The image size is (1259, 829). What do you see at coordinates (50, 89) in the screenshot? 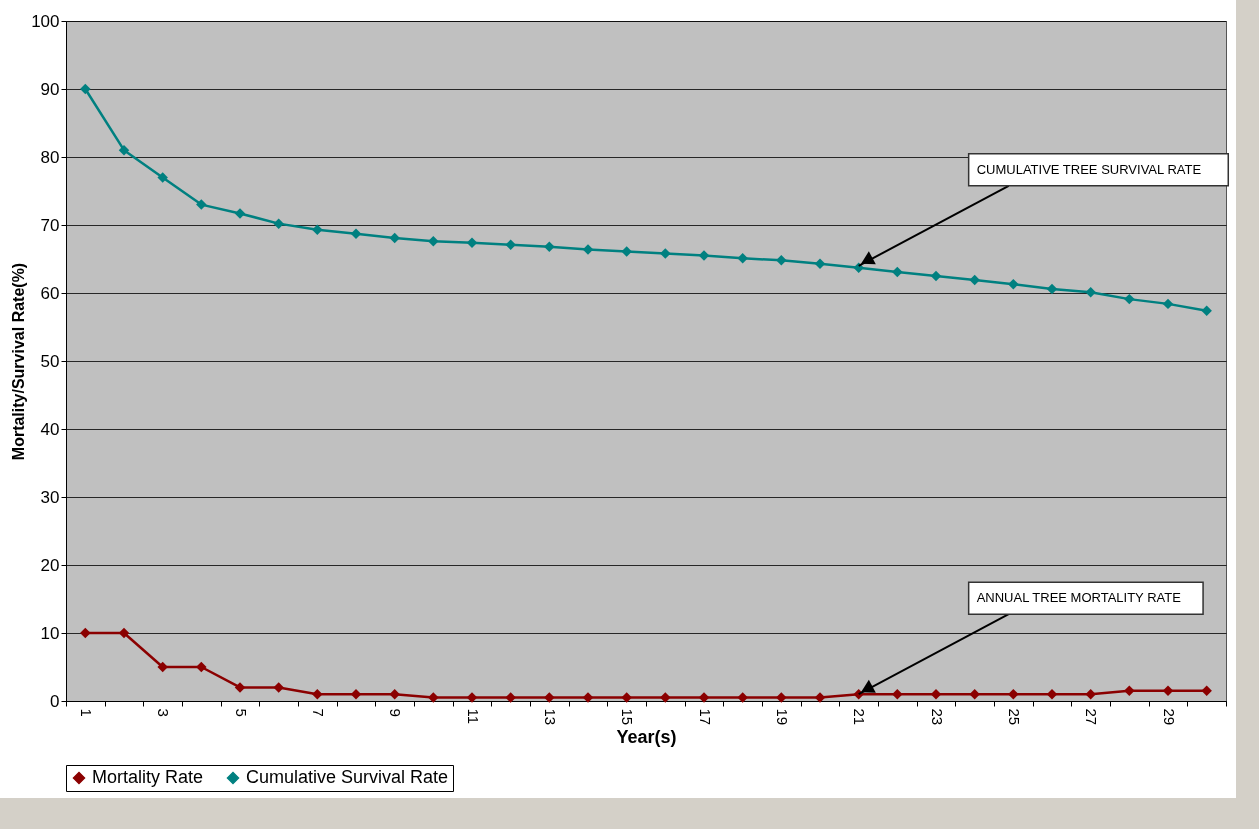
I see `y-tick-label: 90` at bounding box center [50, 89].